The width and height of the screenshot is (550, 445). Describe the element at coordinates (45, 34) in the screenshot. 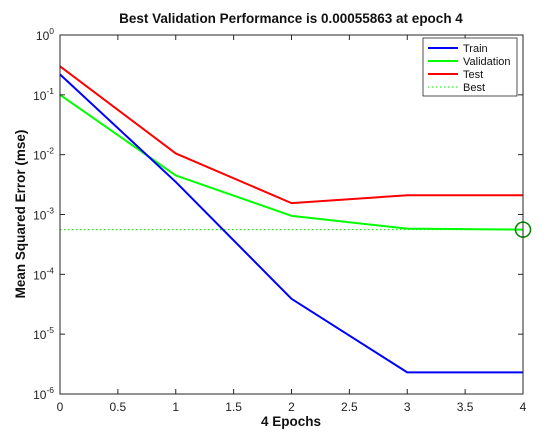

I see `y-tick-label: 10⁰` at that location.